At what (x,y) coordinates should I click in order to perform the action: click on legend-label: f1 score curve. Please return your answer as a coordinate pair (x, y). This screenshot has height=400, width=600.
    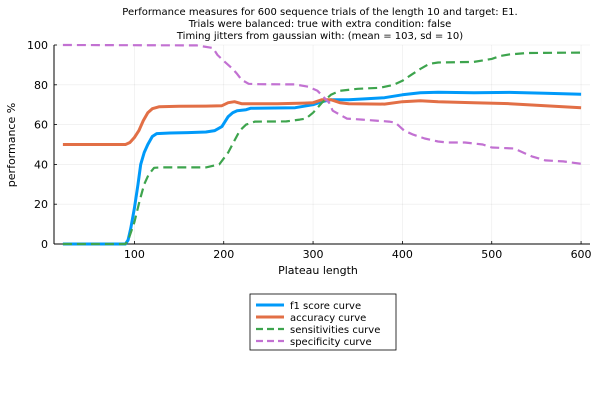
    Looking at the image, I should click on (325, 306).